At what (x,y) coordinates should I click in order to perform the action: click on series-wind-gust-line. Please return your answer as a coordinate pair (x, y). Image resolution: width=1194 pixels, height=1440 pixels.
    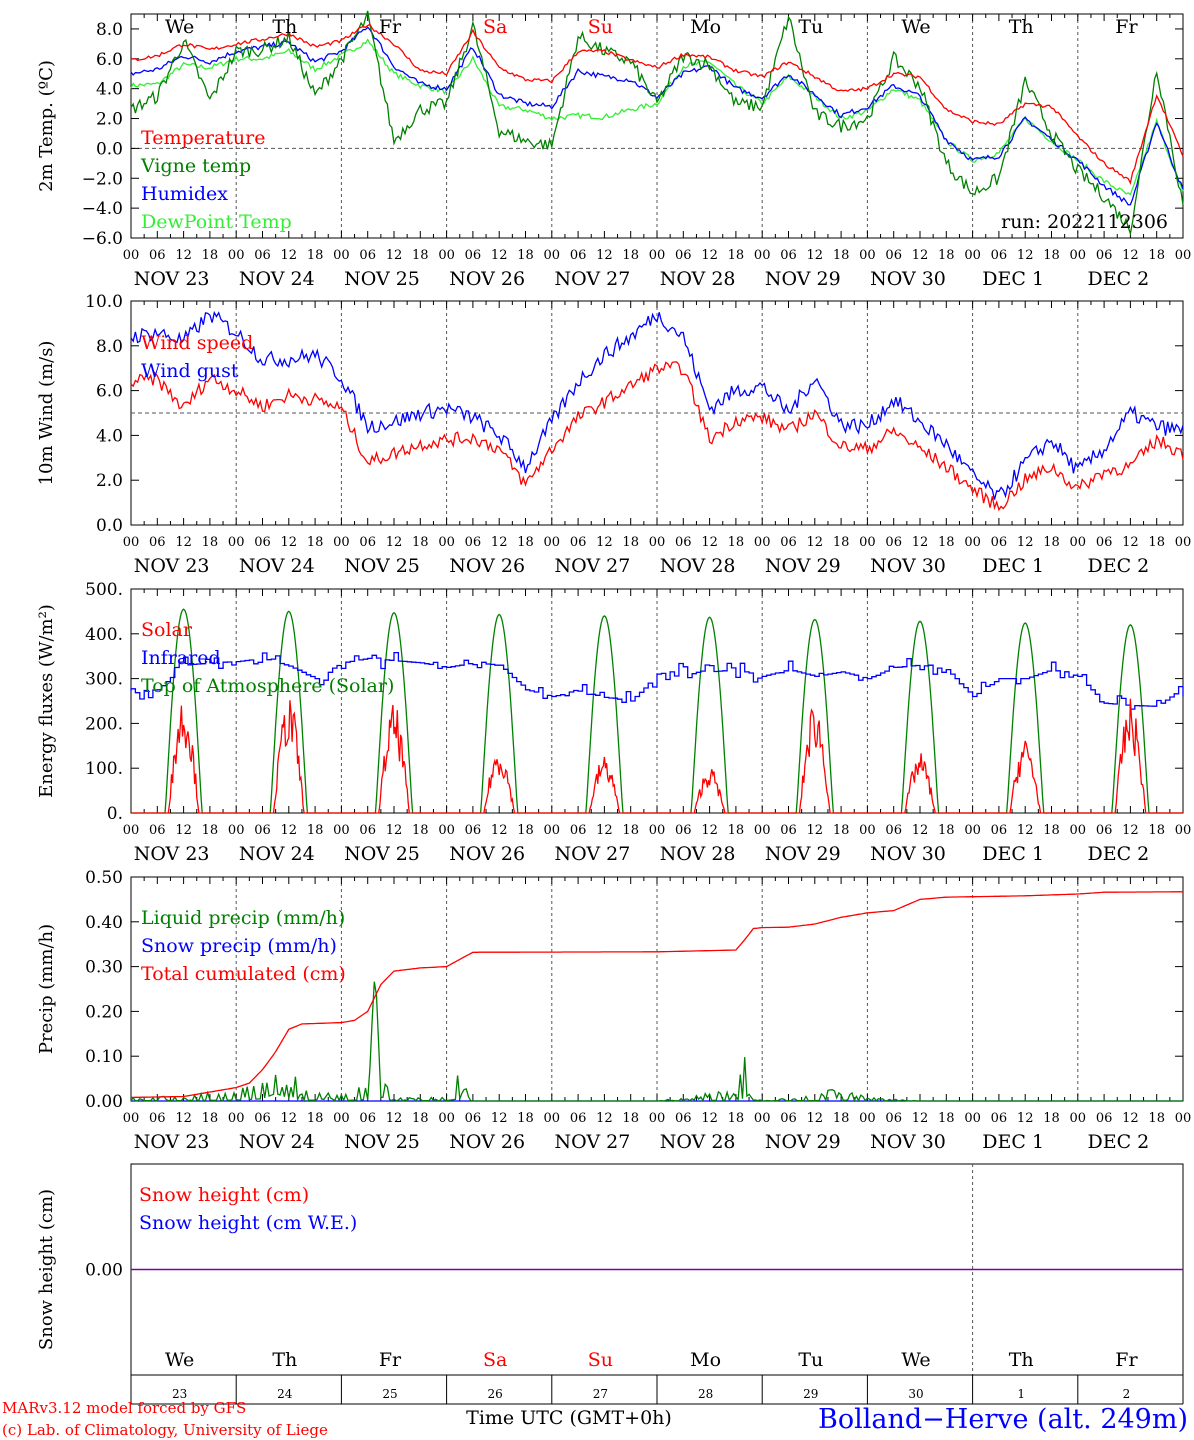
    Looking at the image, I should click on (657, 405).